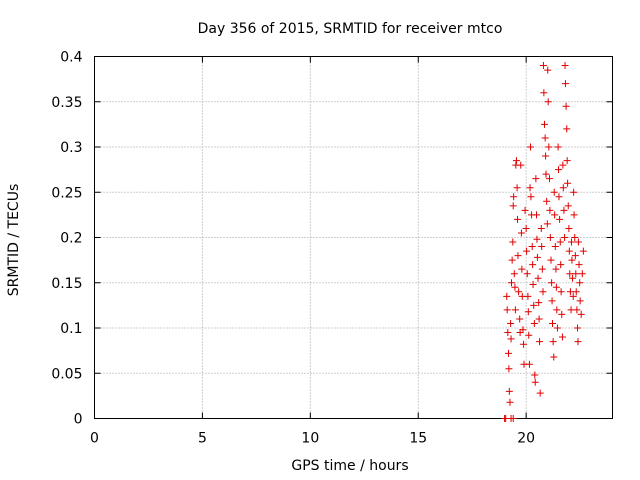 The image size is (640, 480). I want to click on y-tick-label: 0.35, so click(66, 103).